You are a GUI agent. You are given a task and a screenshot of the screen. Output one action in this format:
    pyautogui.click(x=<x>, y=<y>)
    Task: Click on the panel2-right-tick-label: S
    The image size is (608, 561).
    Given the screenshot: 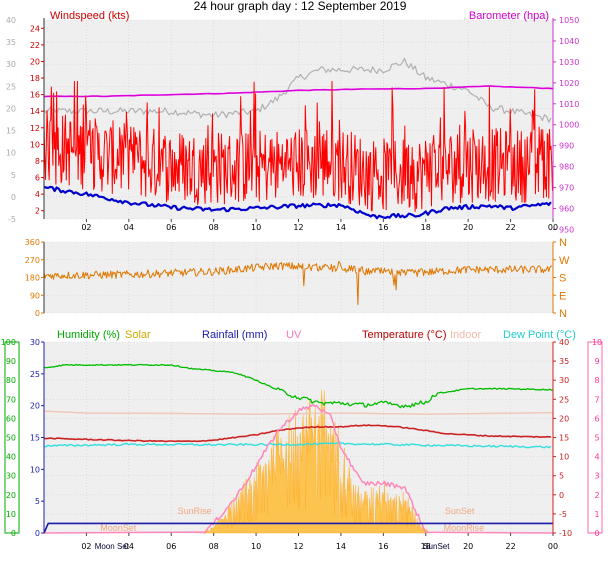 What is the action you would take?
    pyautogui.click(x=562, y=279)
    